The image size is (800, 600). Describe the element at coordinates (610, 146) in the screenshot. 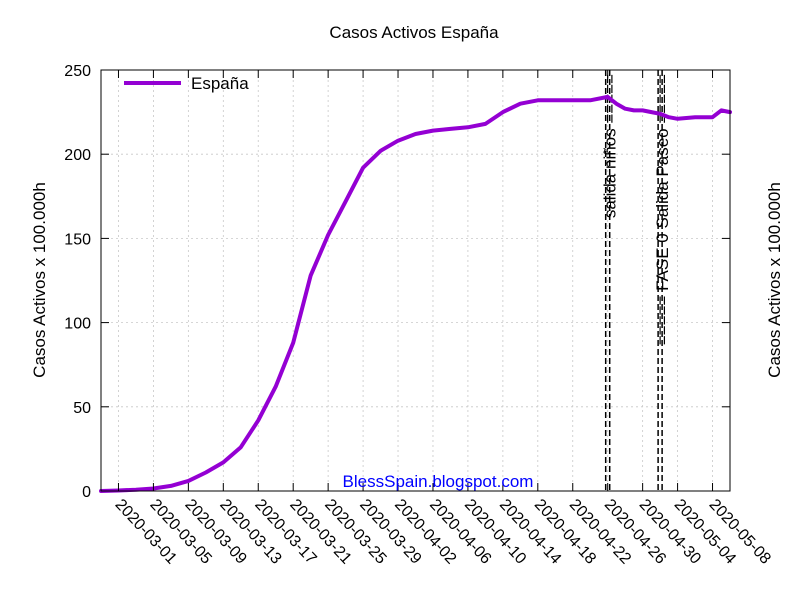

I see `annotation-label: salida niños =====` at that location.